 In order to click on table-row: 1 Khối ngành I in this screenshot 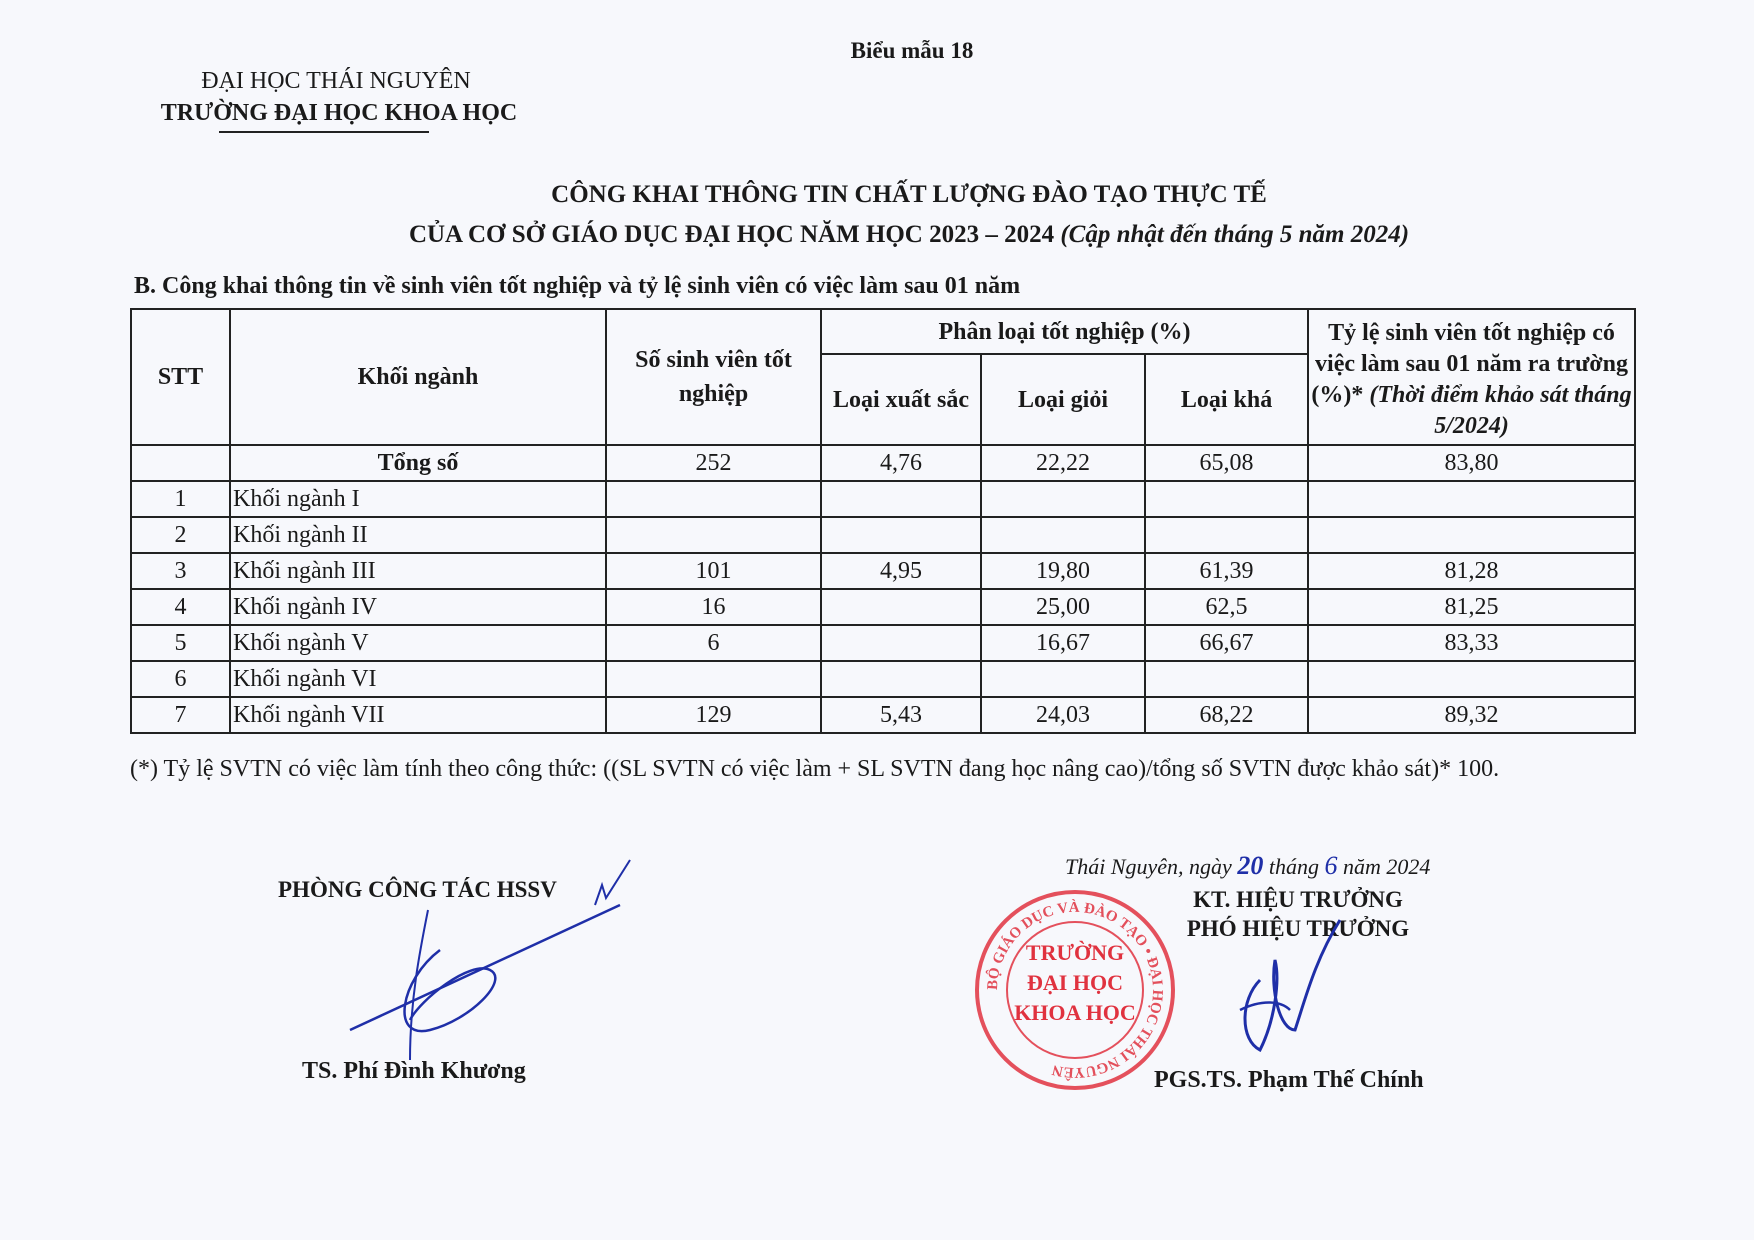, I will do `click(883, 499)`.